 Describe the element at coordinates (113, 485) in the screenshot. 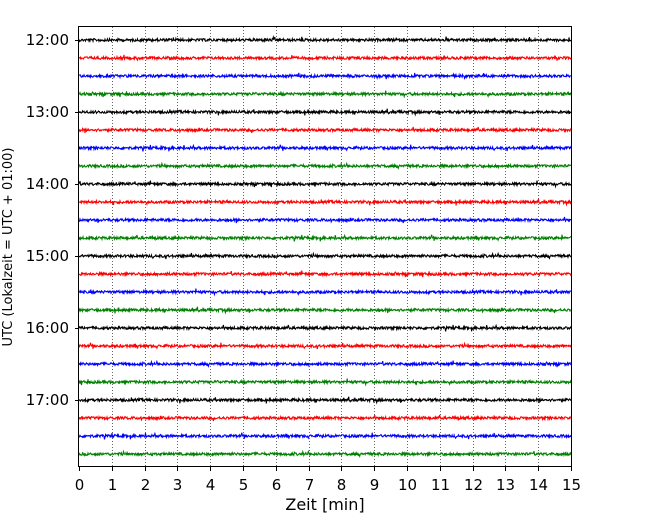

I see `x-tick-label-1: 1` at that location.